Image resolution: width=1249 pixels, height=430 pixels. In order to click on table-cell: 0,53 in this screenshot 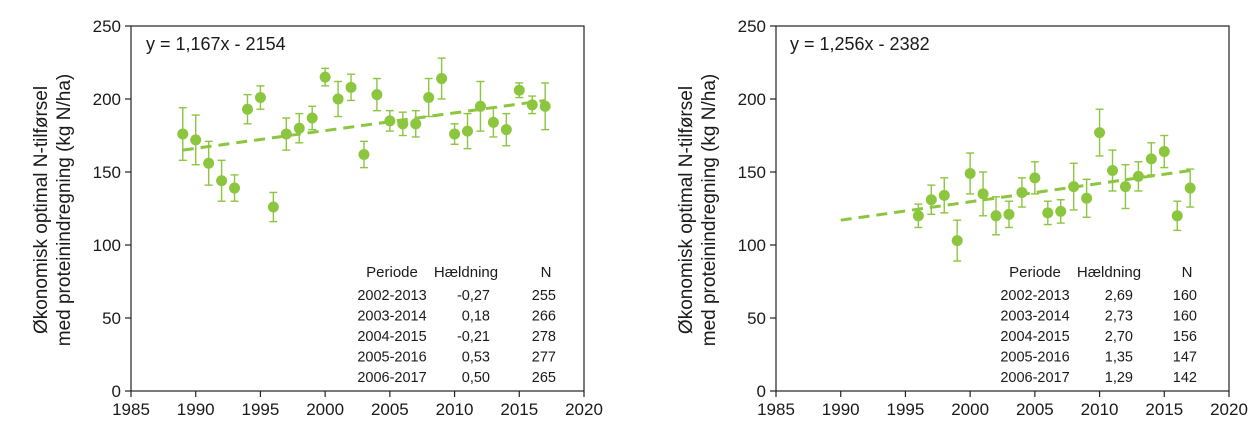, I will do `click(476, 358)`.